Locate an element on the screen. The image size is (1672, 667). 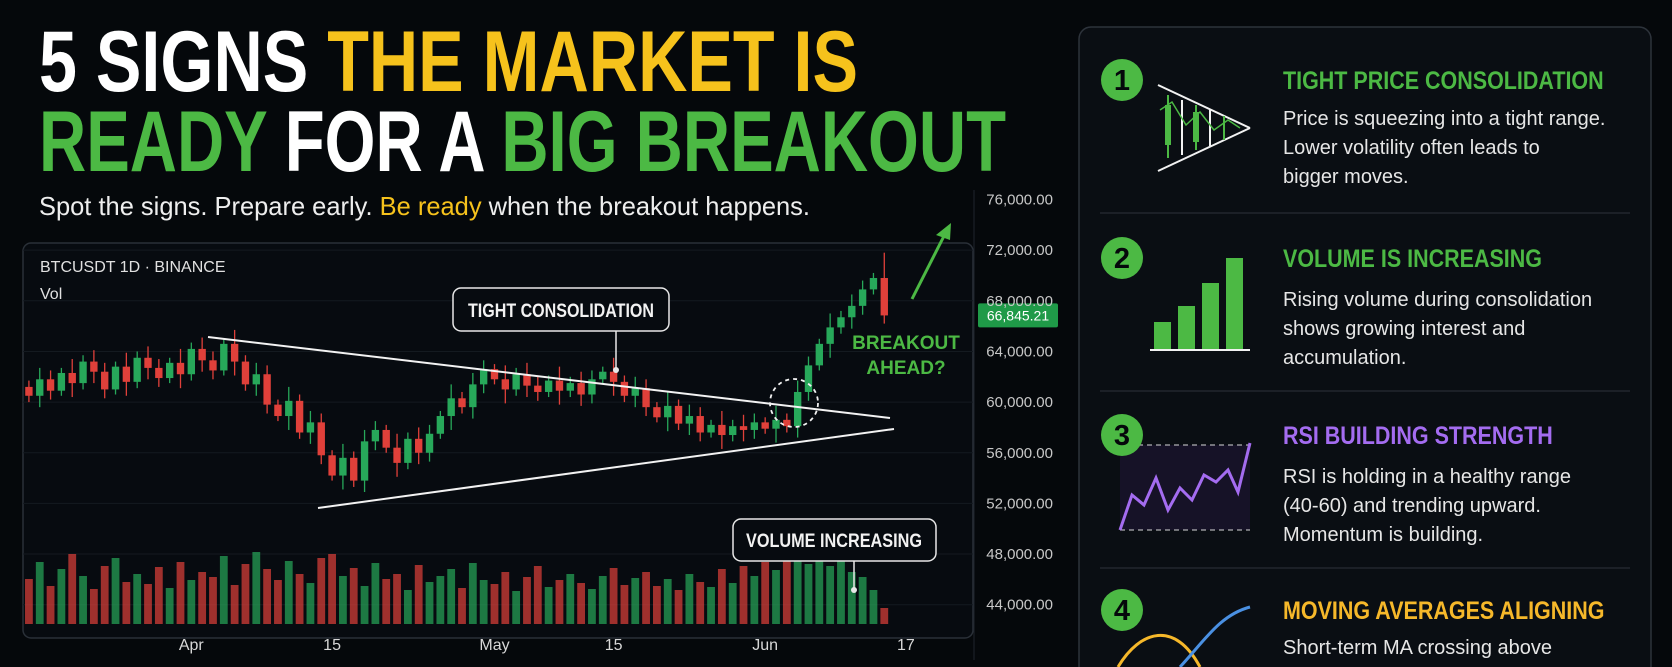
breakout-label: BREAKOUT is located at coordinates (906, 343).